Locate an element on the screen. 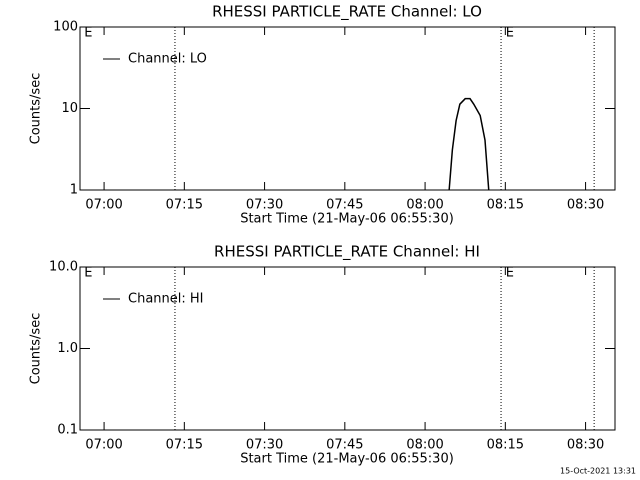 The width and height of the screenshot is (640, 480). y-tick-label: 0.1 is located at coordinates (67, 430).